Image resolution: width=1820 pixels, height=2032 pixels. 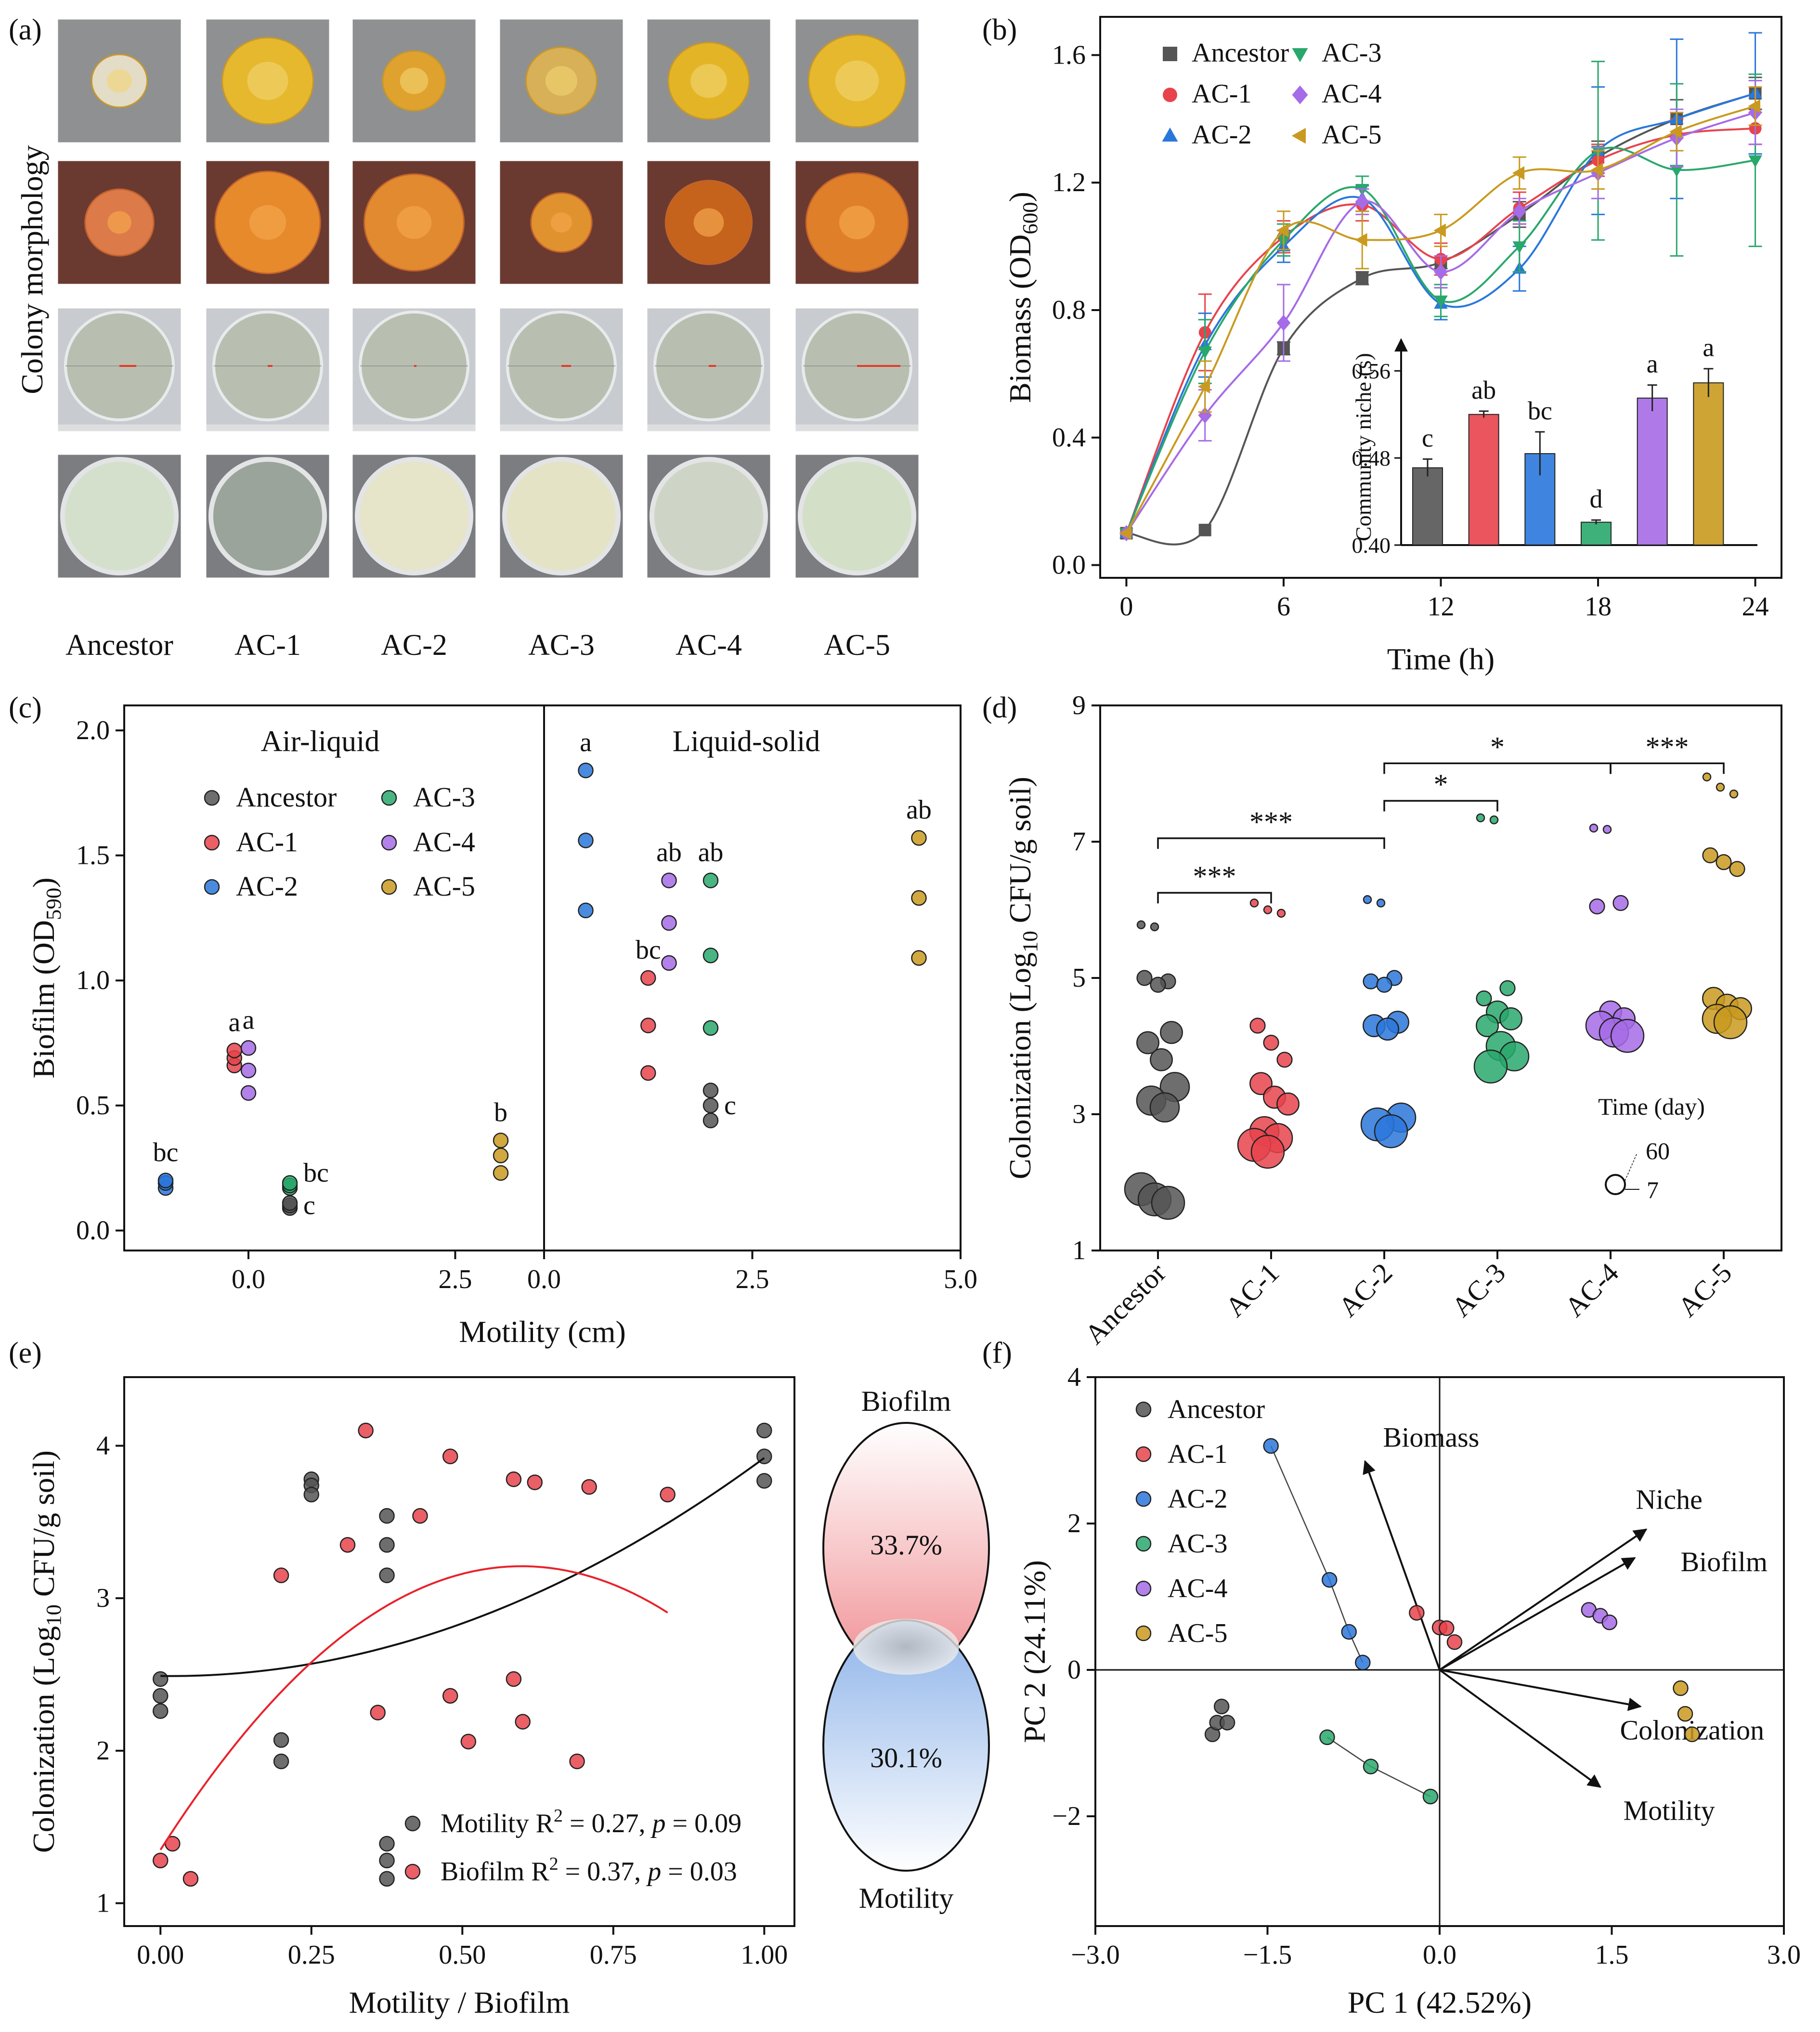 I want to click on legend-label-AC-2: AC-2, so click(x=1221, y=135).